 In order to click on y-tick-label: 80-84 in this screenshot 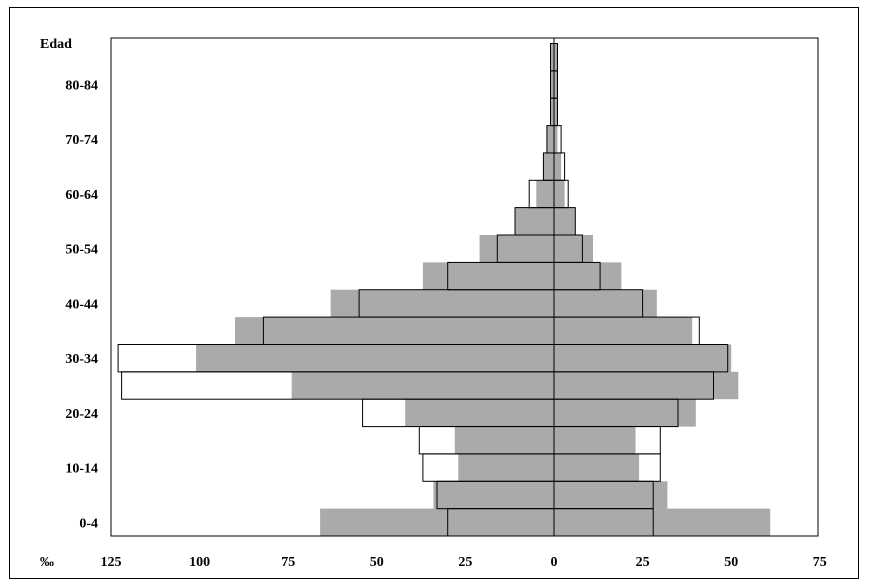, I will do `click(81, 86)`.